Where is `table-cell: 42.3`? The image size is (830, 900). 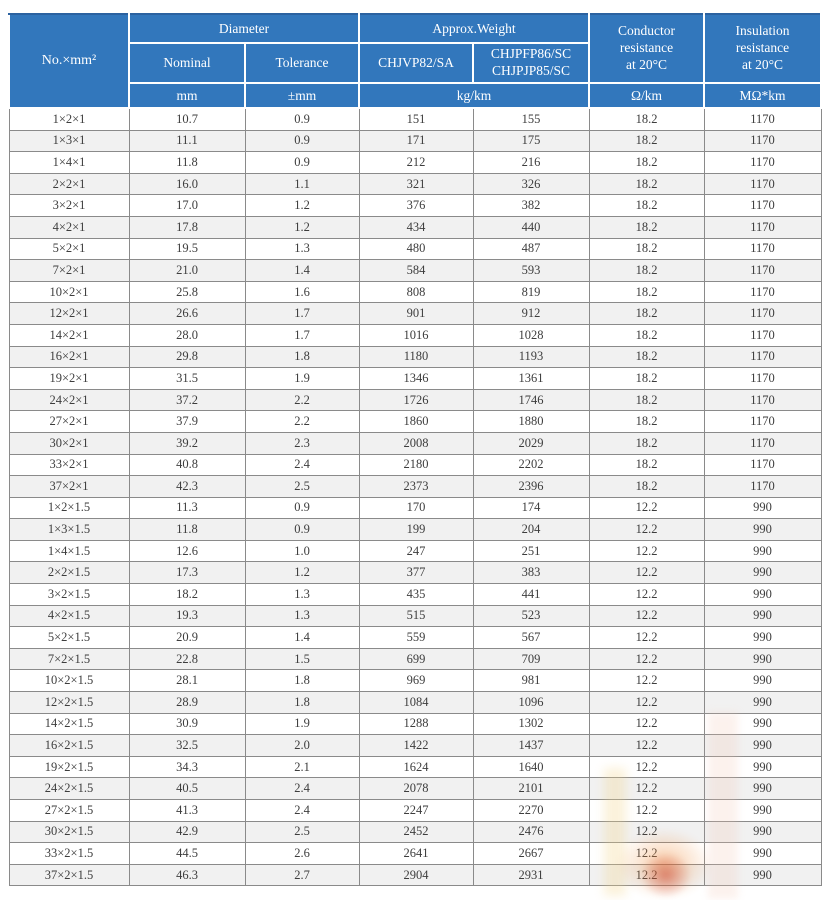 table-cell: 42.3 is located at coordinates (187, 486).